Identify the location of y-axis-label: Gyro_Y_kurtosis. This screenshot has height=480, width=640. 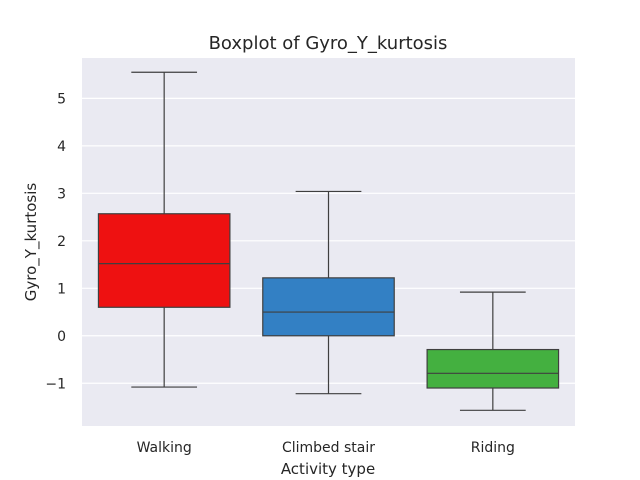
(31, 242).